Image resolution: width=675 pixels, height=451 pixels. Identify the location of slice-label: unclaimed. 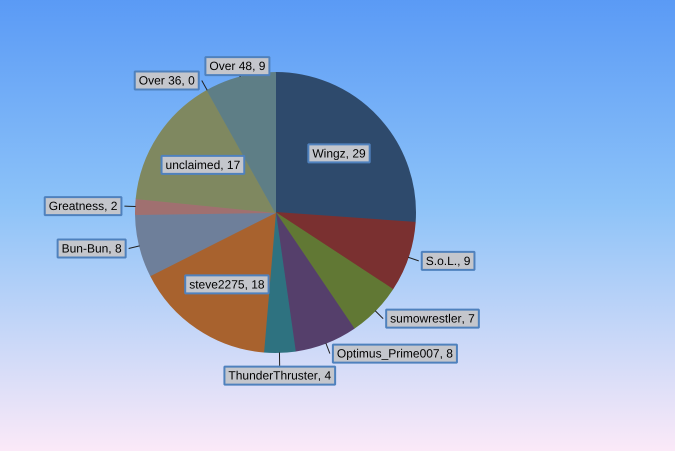
(193, 165).